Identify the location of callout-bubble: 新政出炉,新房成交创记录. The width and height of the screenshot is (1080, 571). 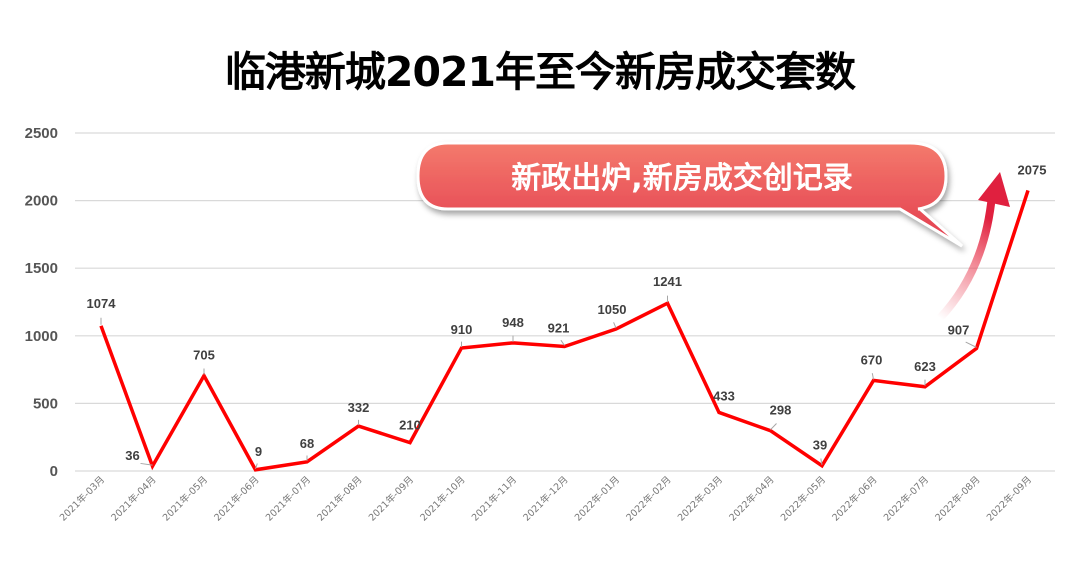
(689, 194).